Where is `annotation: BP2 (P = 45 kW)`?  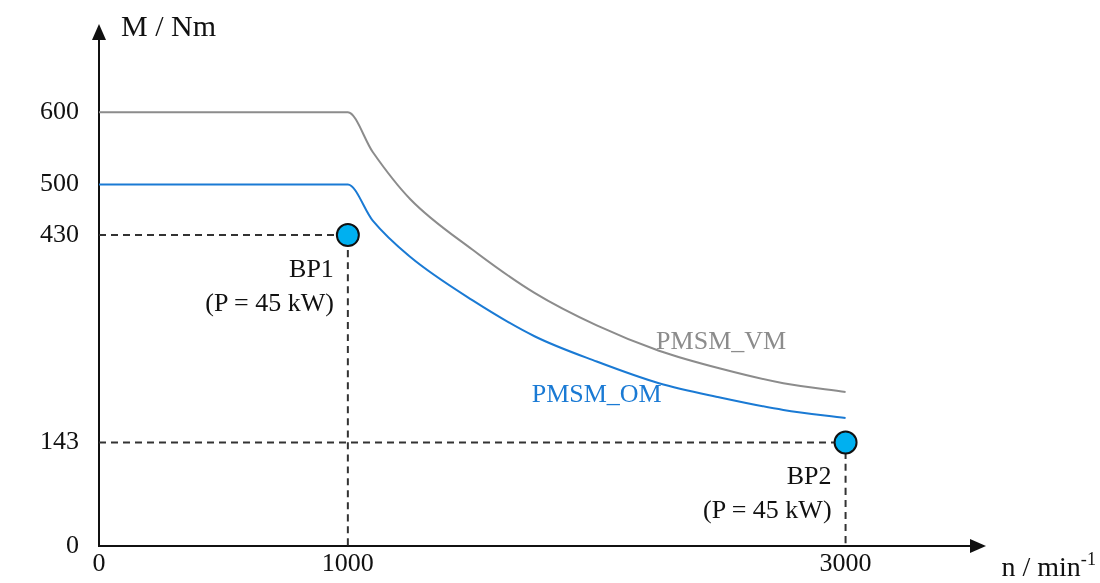
annotation: BP2 (P = 45 kW) is located at coordinates (767, 493).